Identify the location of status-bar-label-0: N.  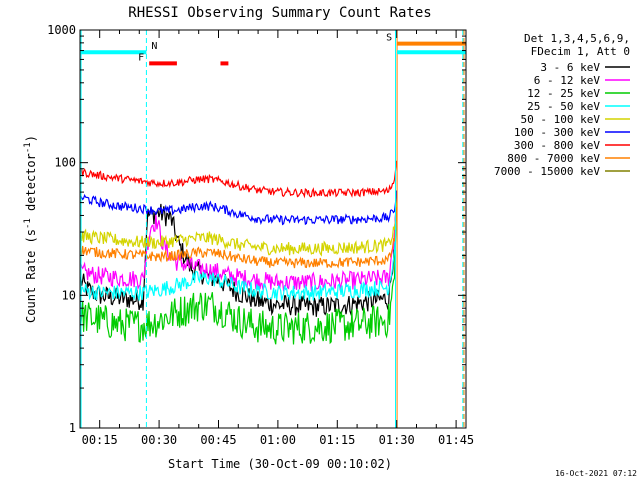
(154, 46).